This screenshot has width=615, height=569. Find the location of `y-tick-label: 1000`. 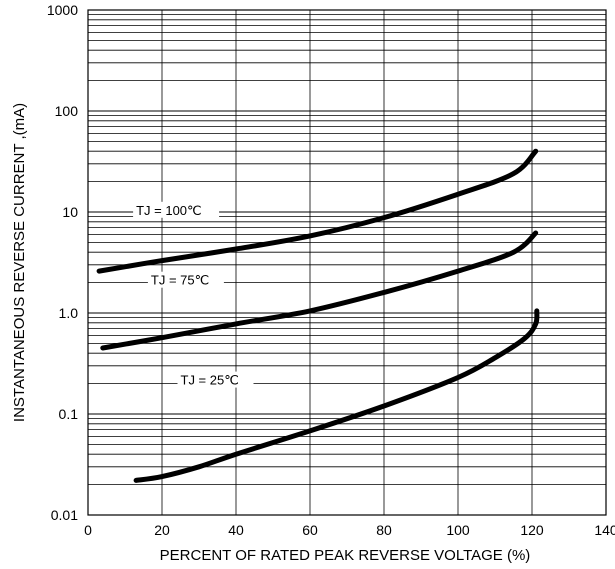

y-tick-label: 1000 is located at coordinates (62, 10).